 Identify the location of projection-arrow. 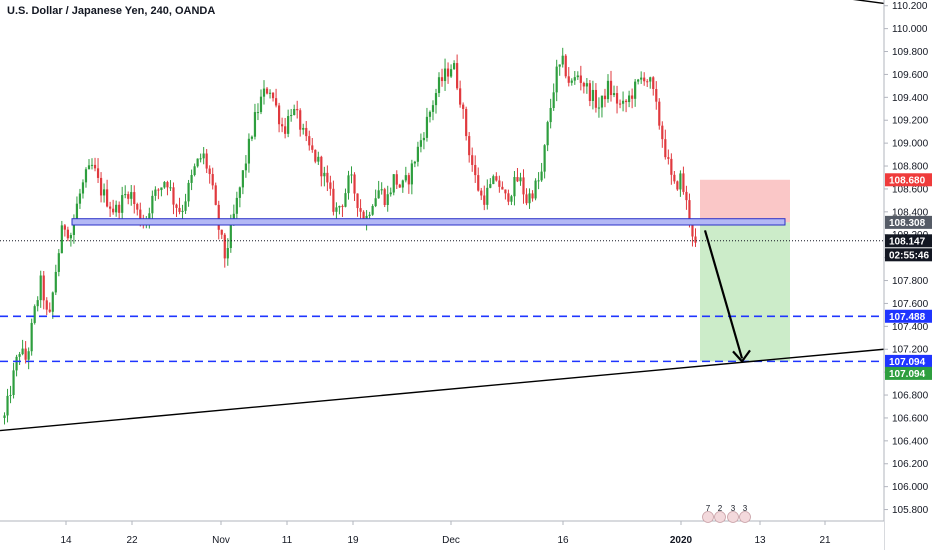
(723, 294).